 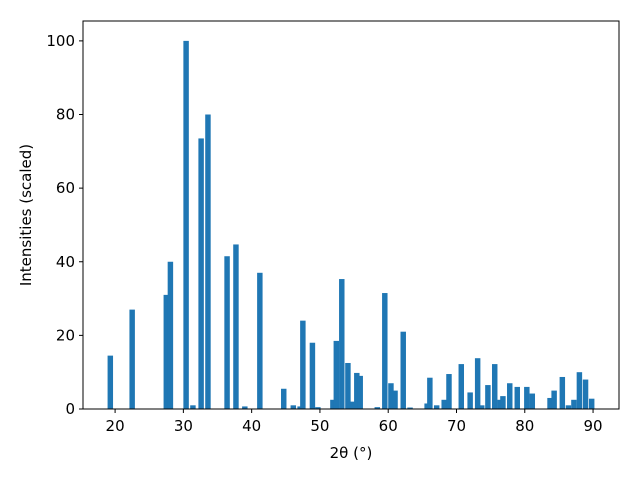 What do you see at coordinates (65, 115) in the screenshot?
I see `y-tick-label: 80` at bounding box center [65, 115].